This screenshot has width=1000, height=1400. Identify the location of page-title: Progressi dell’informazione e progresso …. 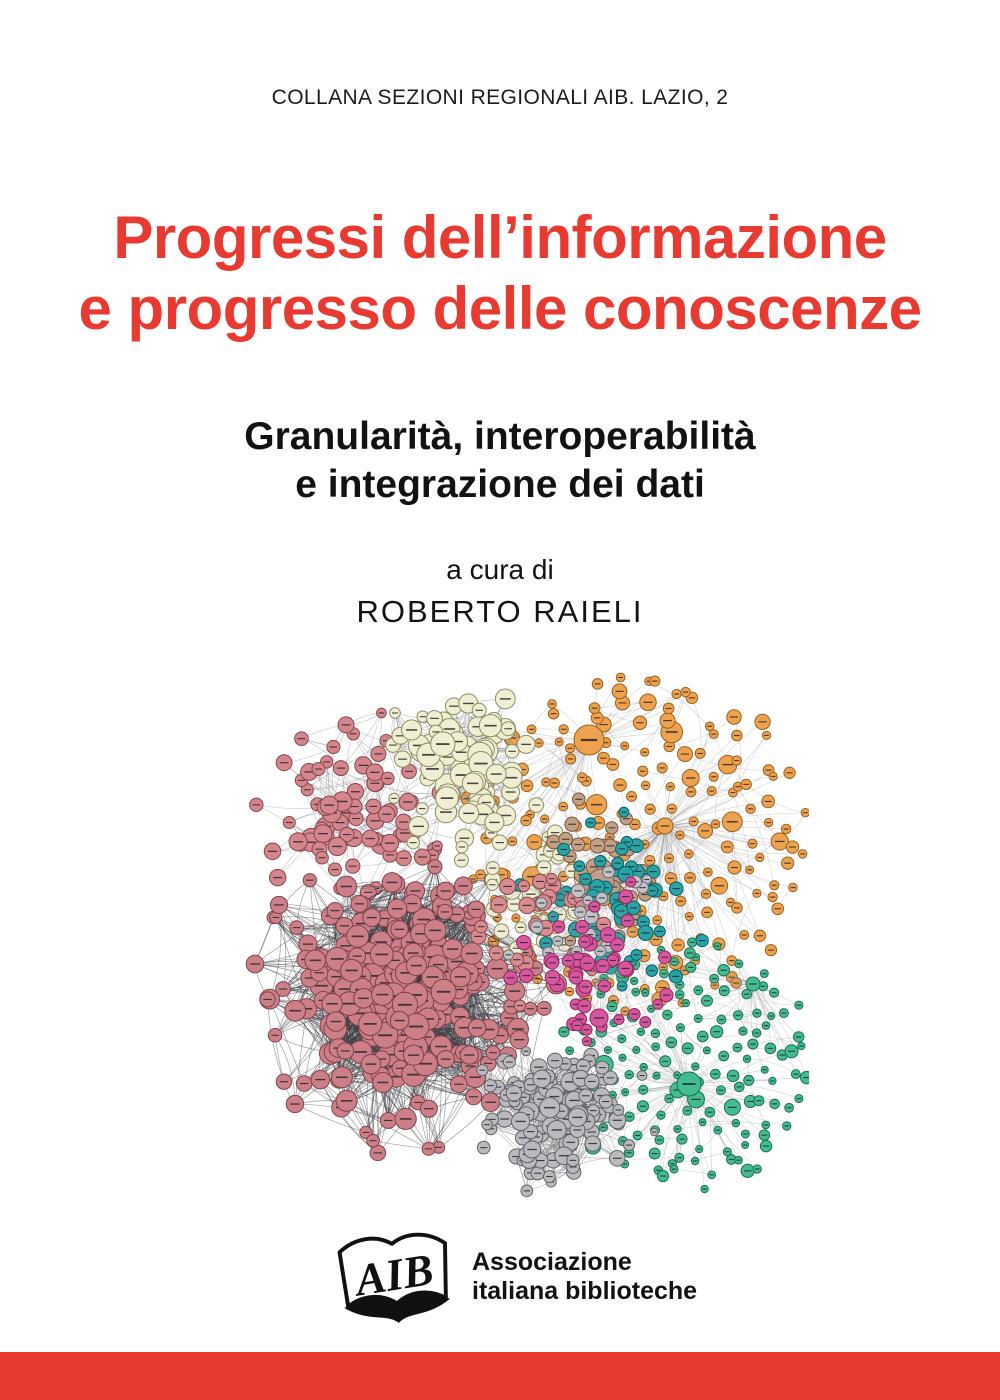
(500, 274).